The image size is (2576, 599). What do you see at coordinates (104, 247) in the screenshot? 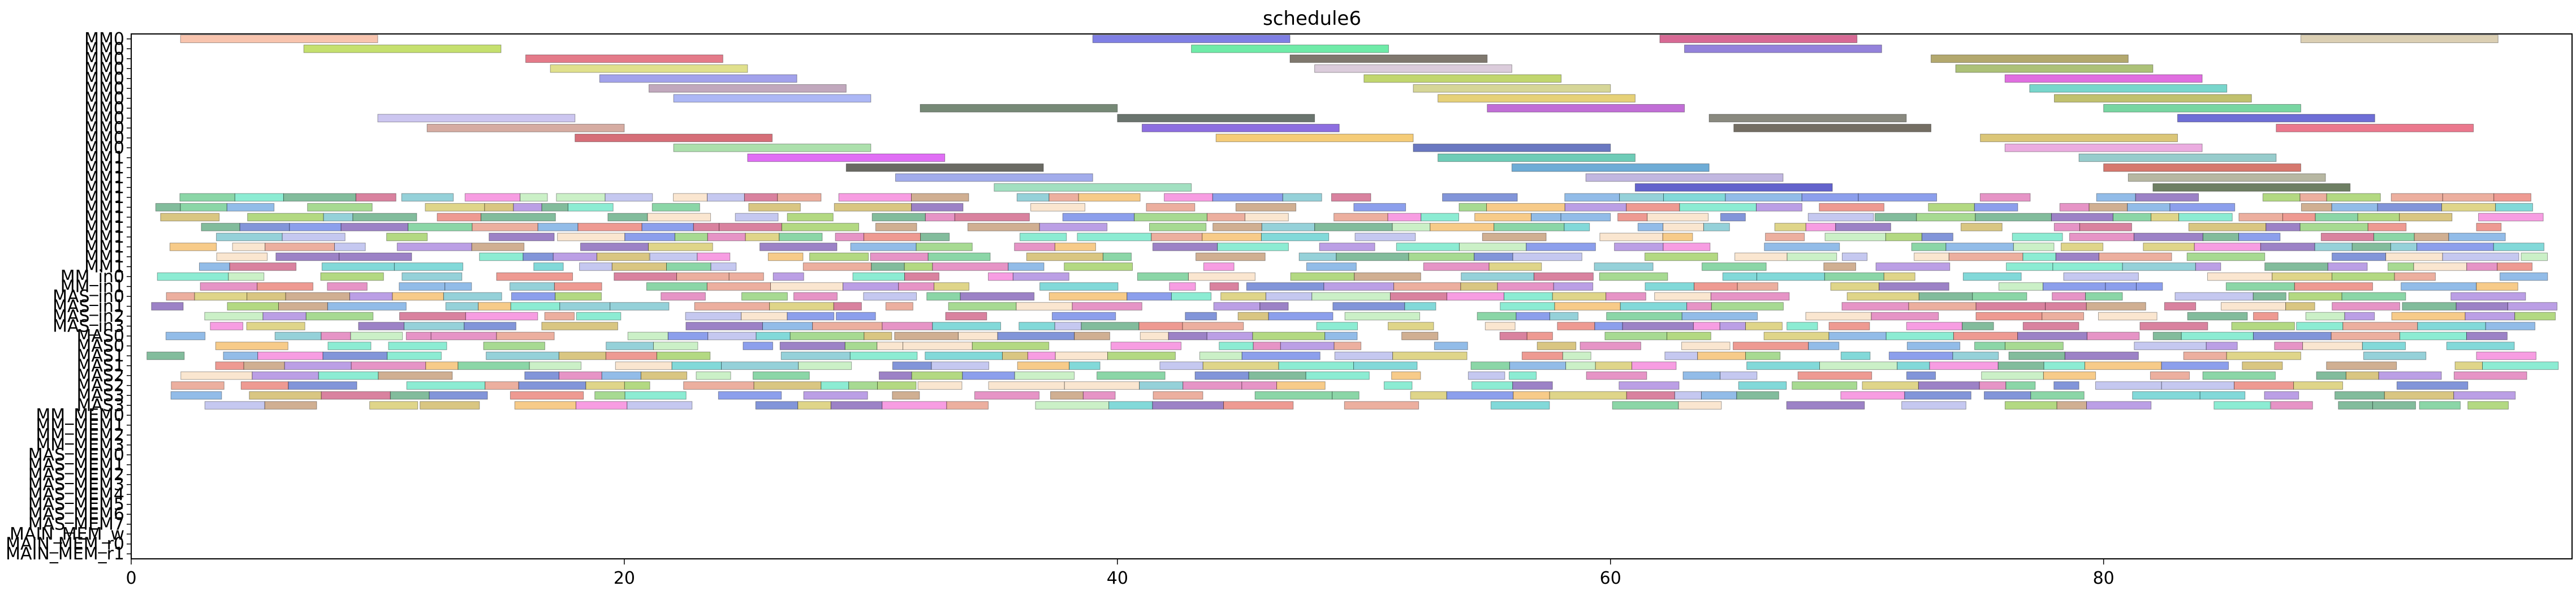
I see `ytick-label-21: MM1` at bounding box center [104, 247].